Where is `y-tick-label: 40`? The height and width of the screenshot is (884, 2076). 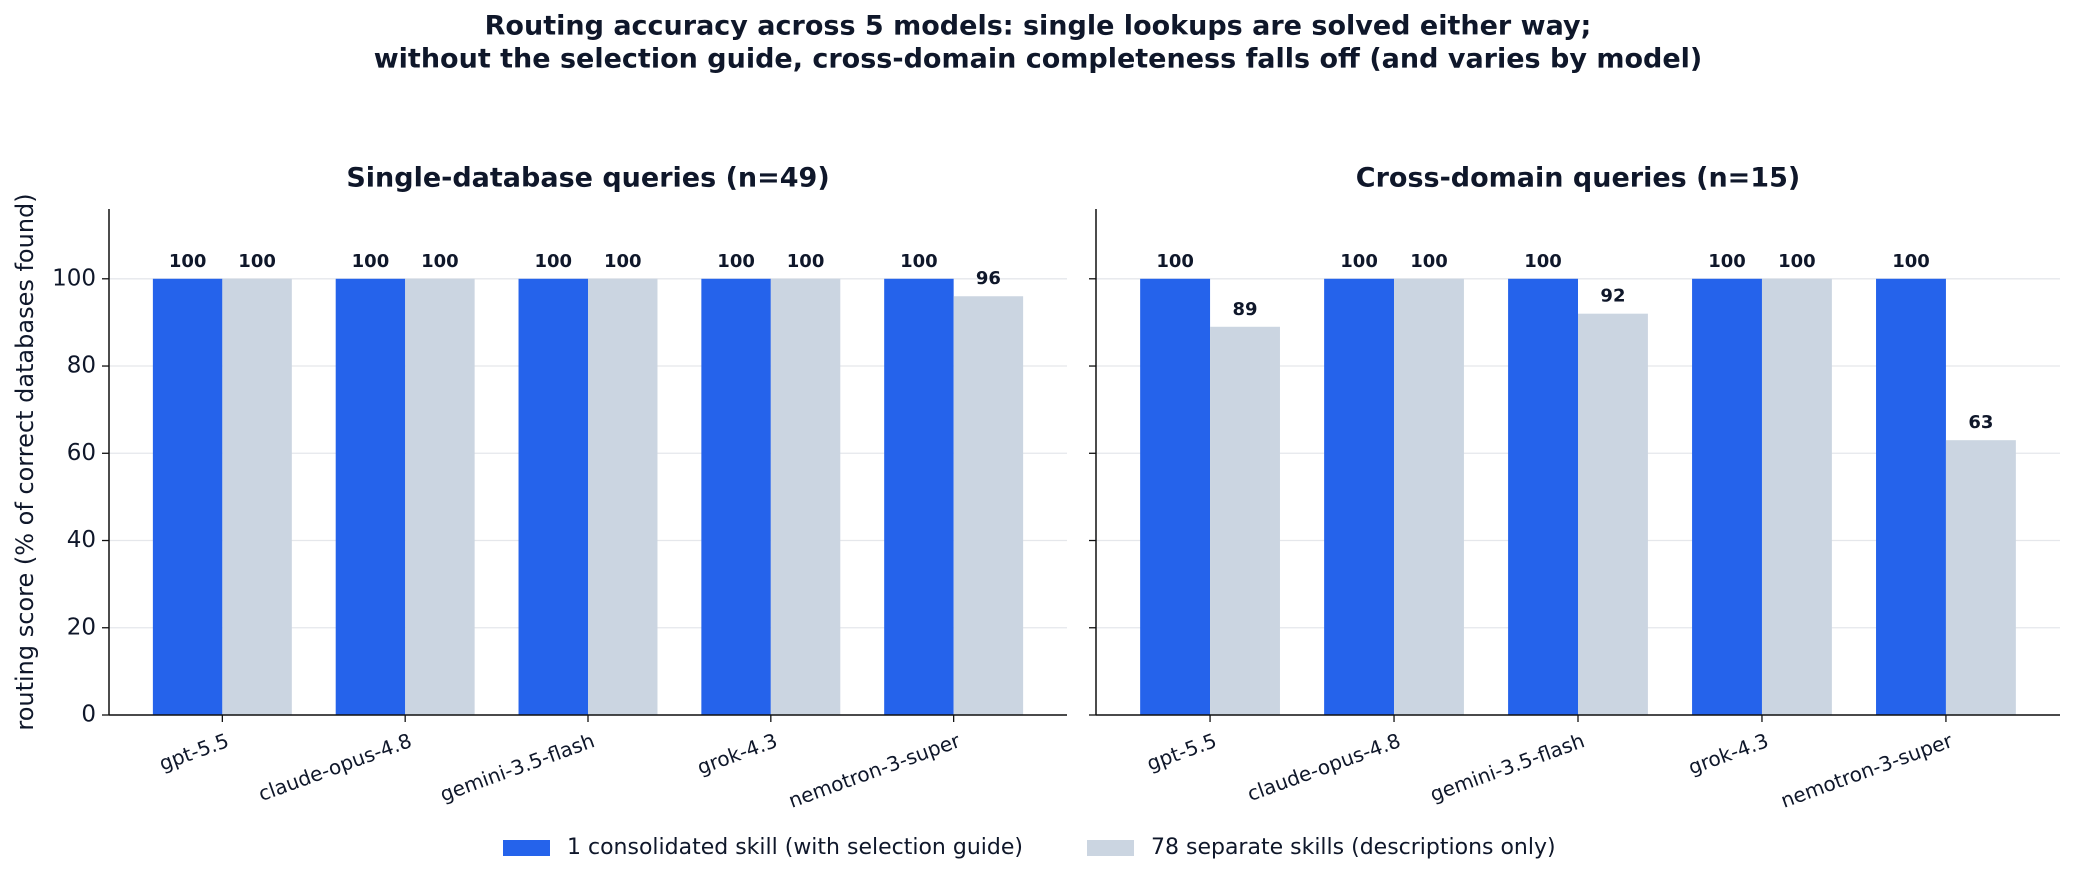
y-tick-label: 40 is located at coordinates (81, 540).